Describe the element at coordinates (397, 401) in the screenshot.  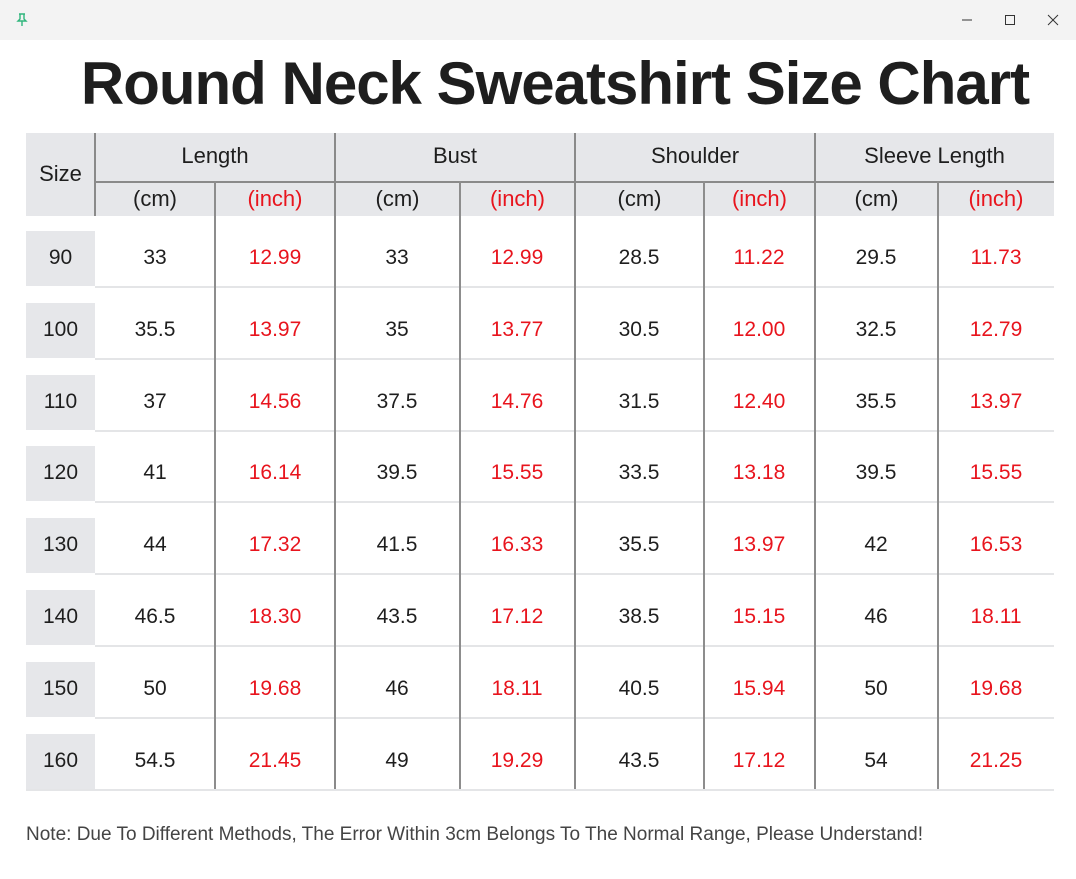
I see `cm-value-cell: 37.5` at that location.